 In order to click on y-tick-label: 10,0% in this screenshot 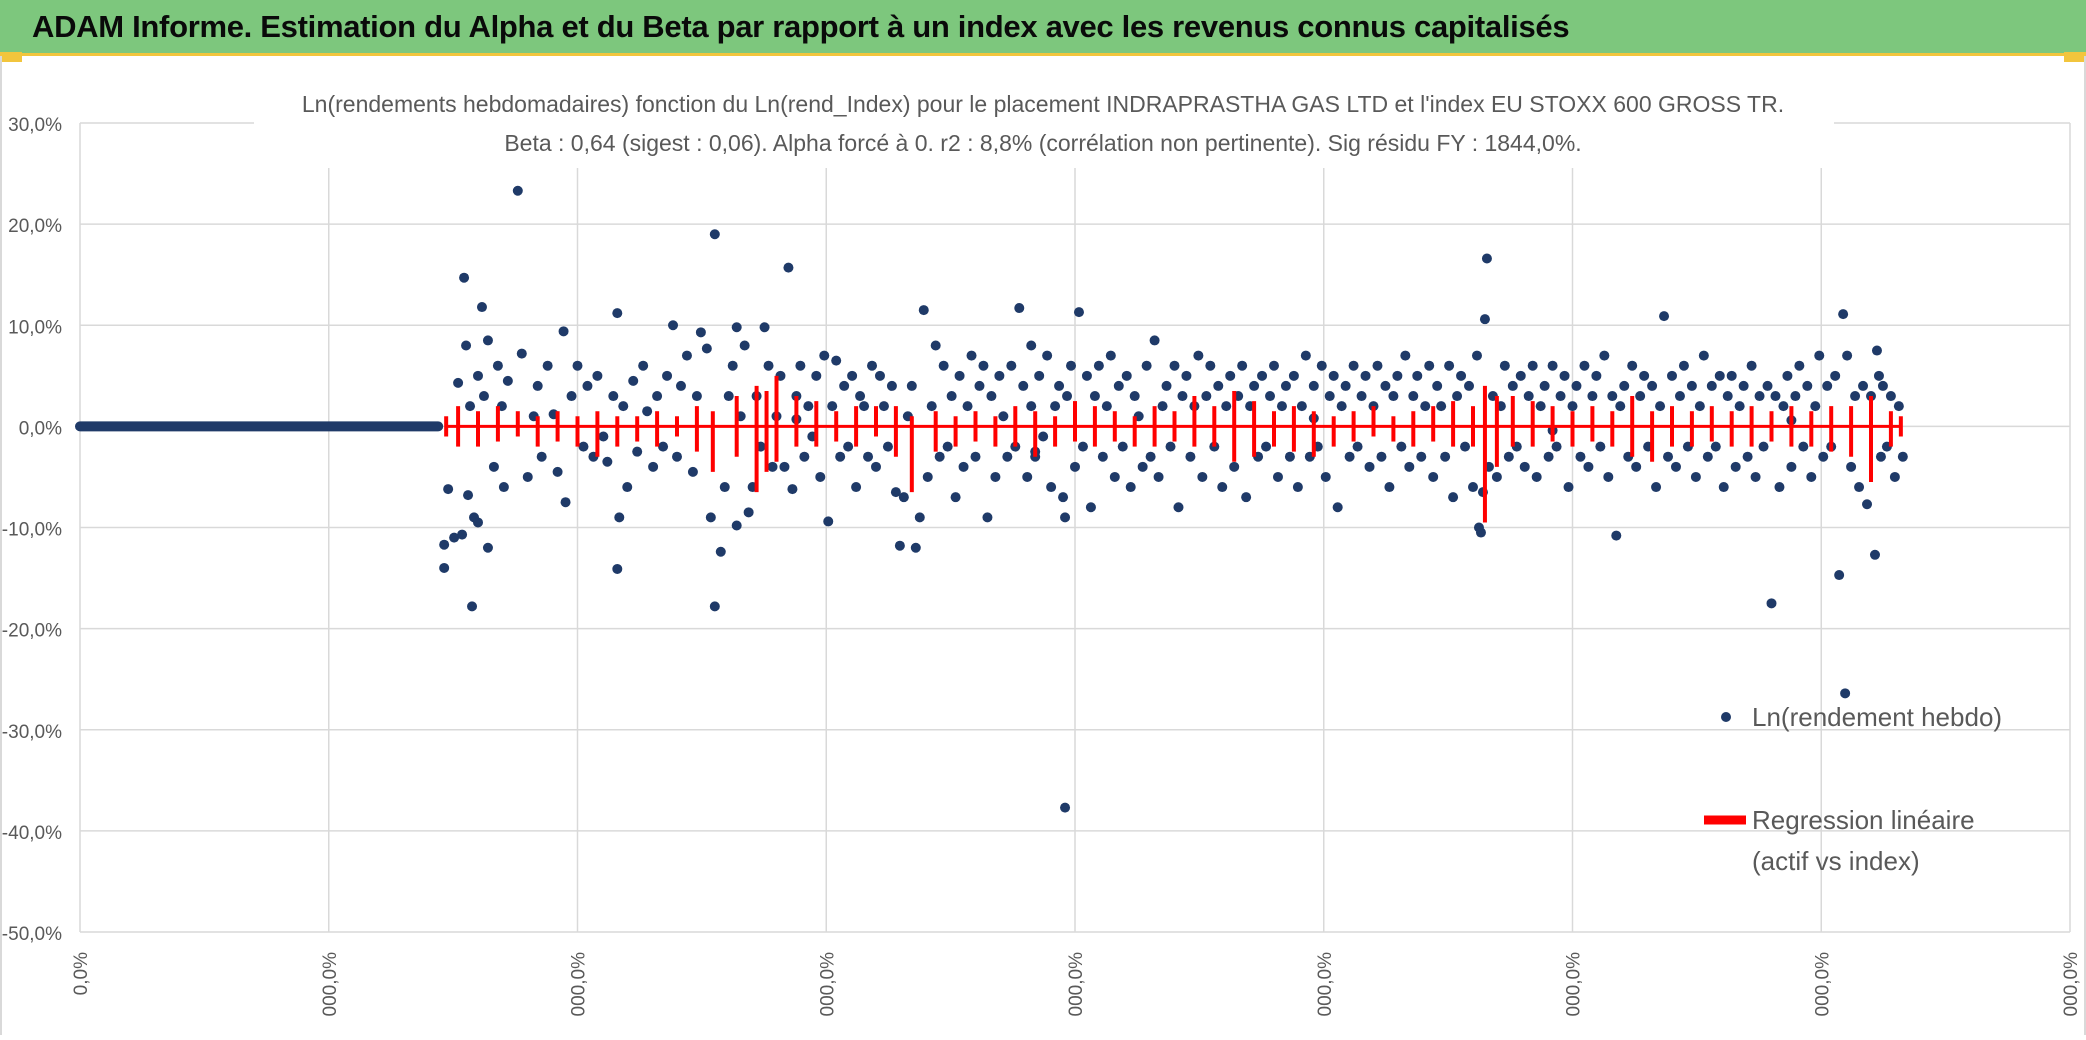, I will do `click(35, 327)`.